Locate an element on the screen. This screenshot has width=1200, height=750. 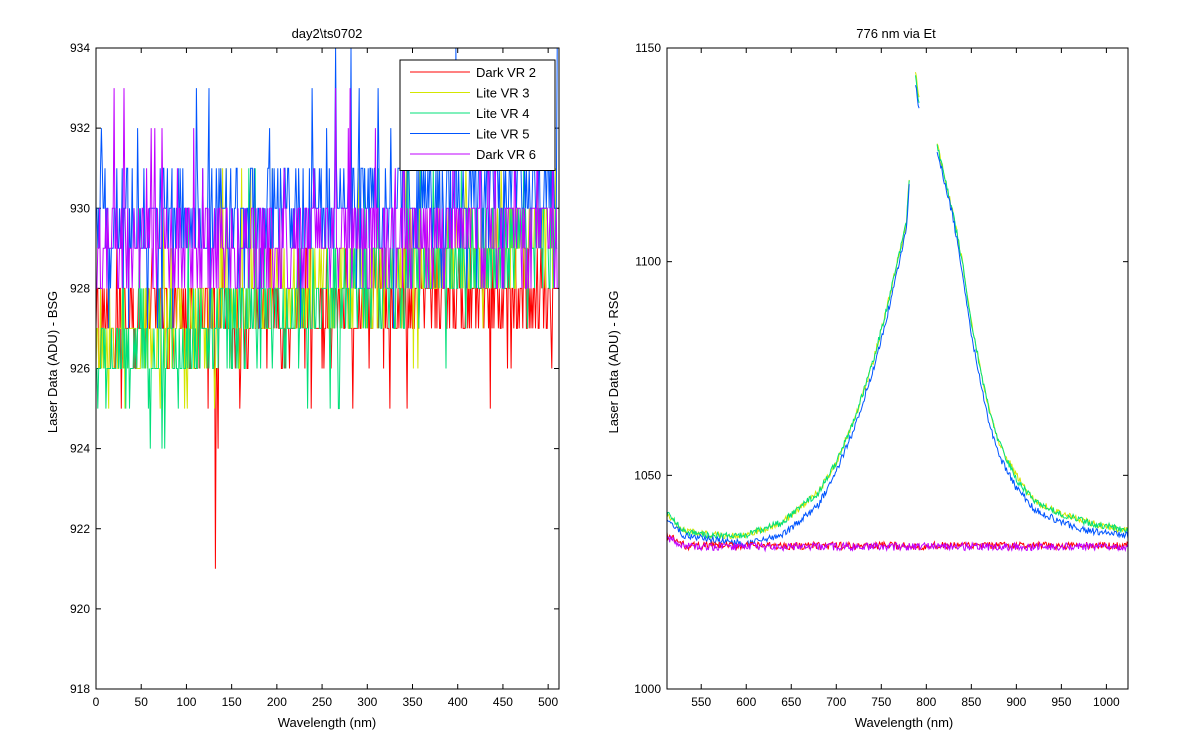
legend-entry-dark-vr-2: Dark VR 2 is located at coordinates (506, 72).